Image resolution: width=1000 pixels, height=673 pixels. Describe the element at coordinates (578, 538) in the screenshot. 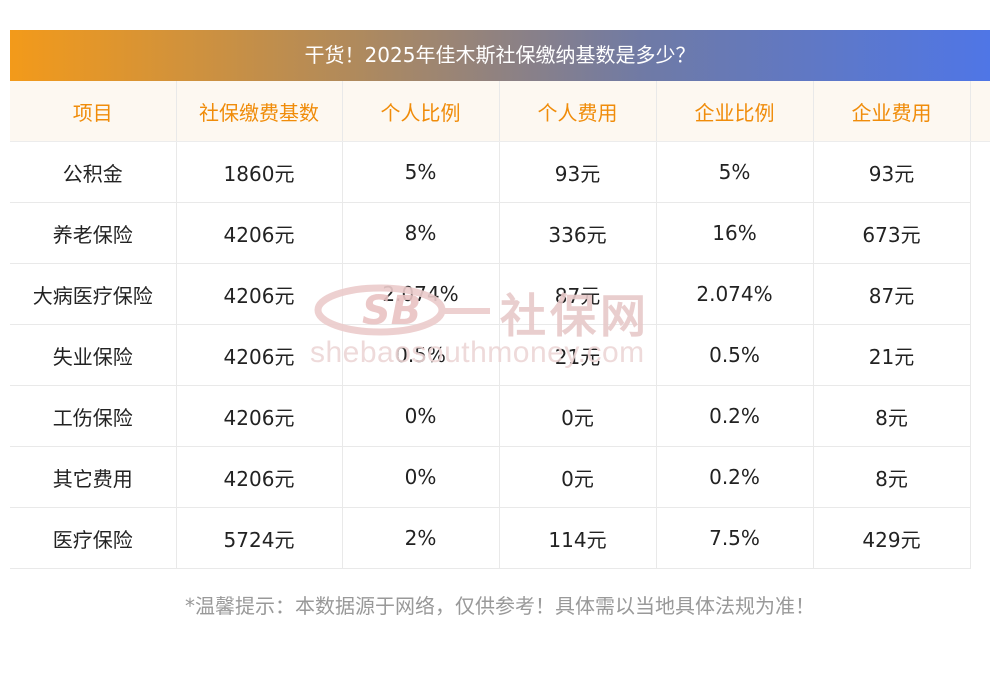

I see `cell-personal-cost: 114元` at that location.